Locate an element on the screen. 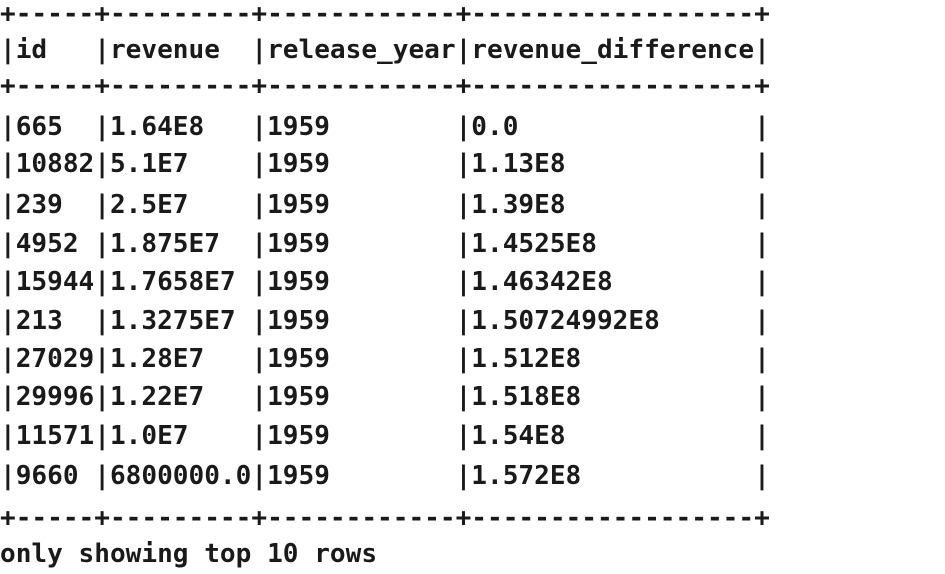  table-row: |11571|1.0E7 |1959 |1.54E8 | is located at coordinates (385, 436).